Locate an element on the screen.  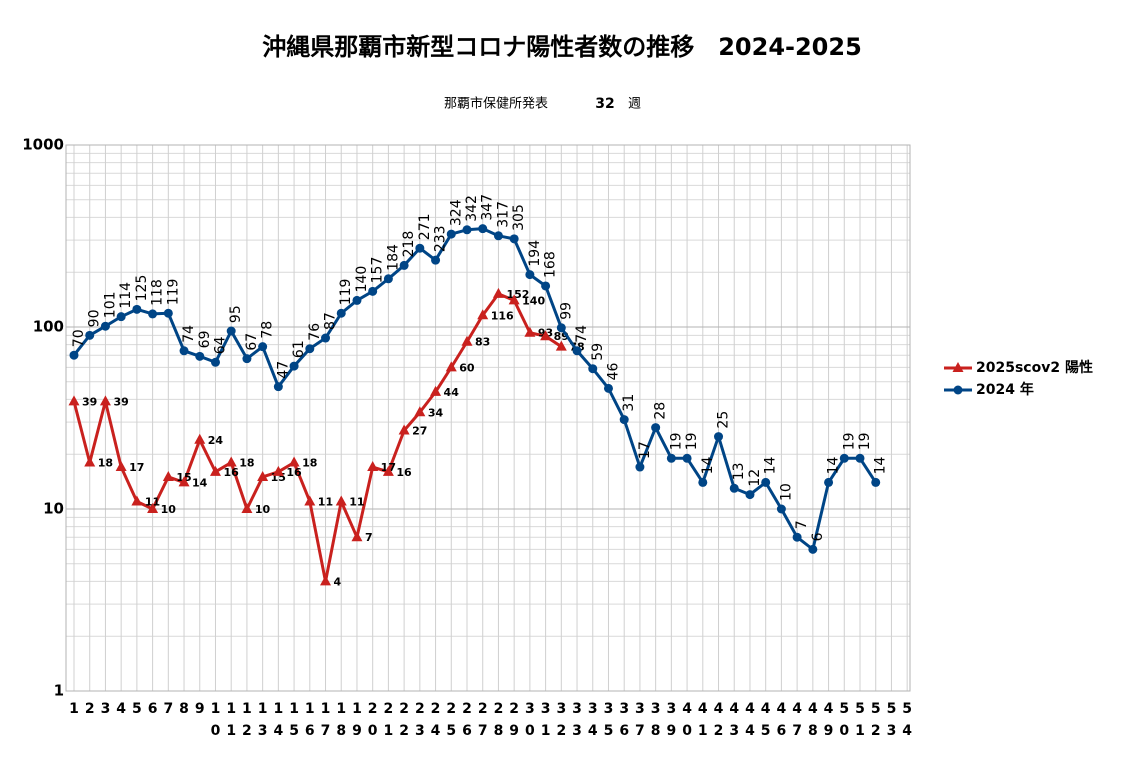
data-label: 39 is located at coordinates (89, 401).